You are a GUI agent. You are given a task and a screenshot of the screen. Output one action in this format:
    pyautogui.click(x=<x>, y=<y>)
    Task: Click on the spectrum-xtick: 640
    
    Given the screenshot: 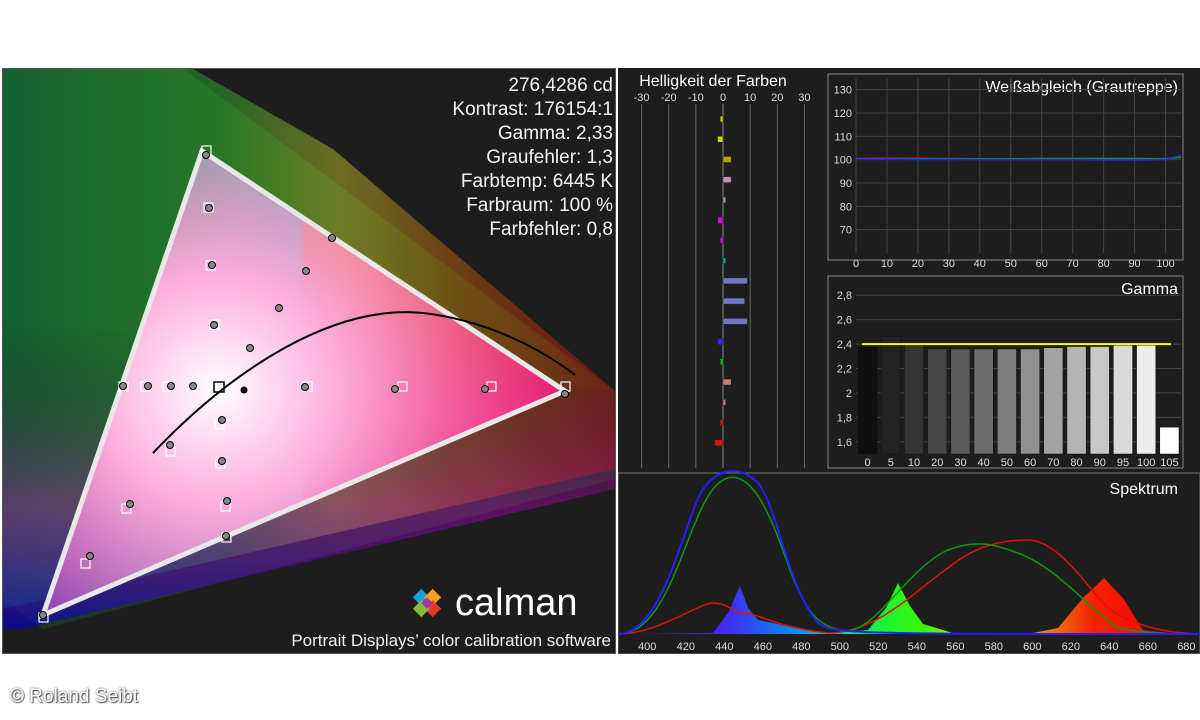 What is the action you would take?
    pyautogui.click(x=1109, y=647)
    